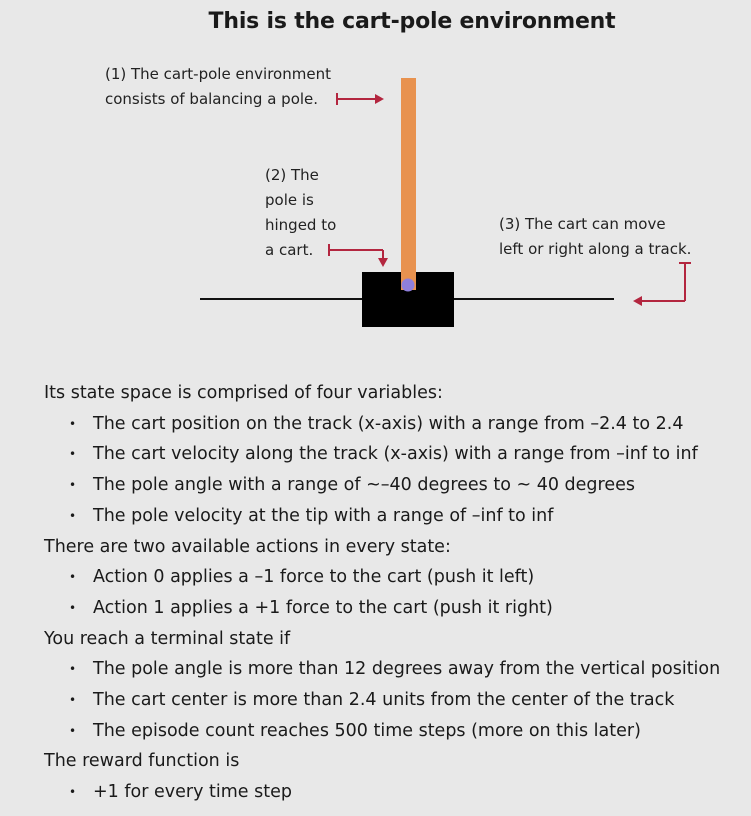  Describe the element at coordinates (289, 200) in the screenshot. I see `annotation-2-line-2: pole is` at that location.